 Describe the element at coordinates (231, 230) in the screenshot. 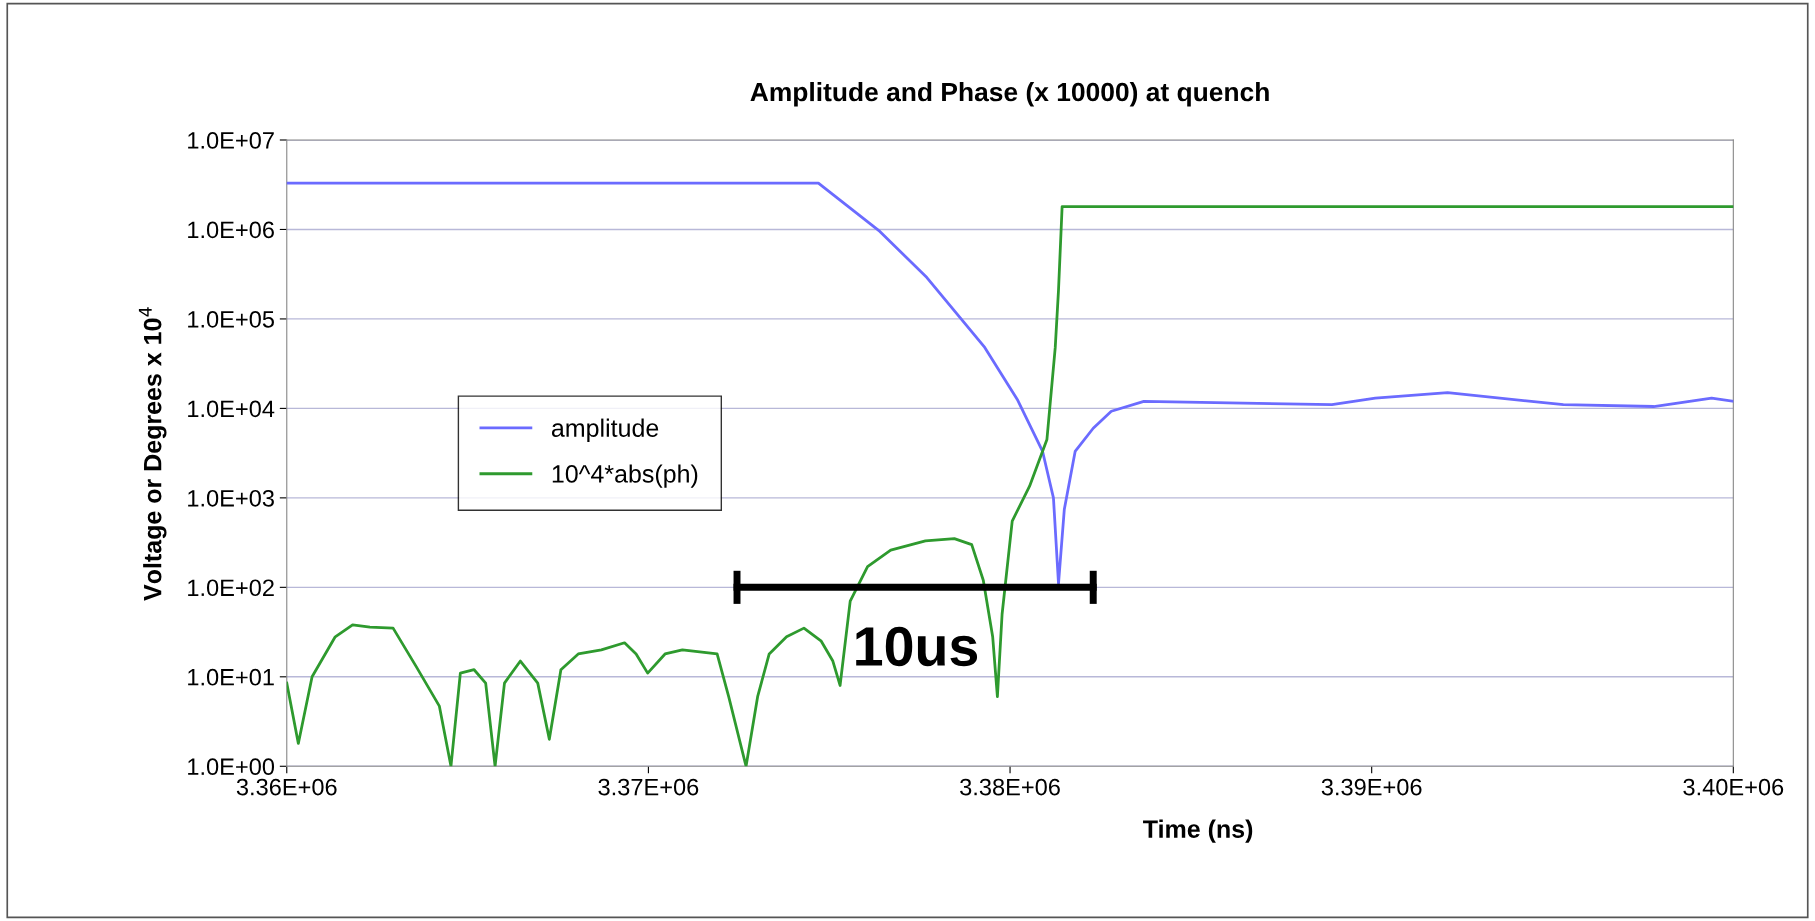

I see `y-tick-label: 1.0E+06` at that location.